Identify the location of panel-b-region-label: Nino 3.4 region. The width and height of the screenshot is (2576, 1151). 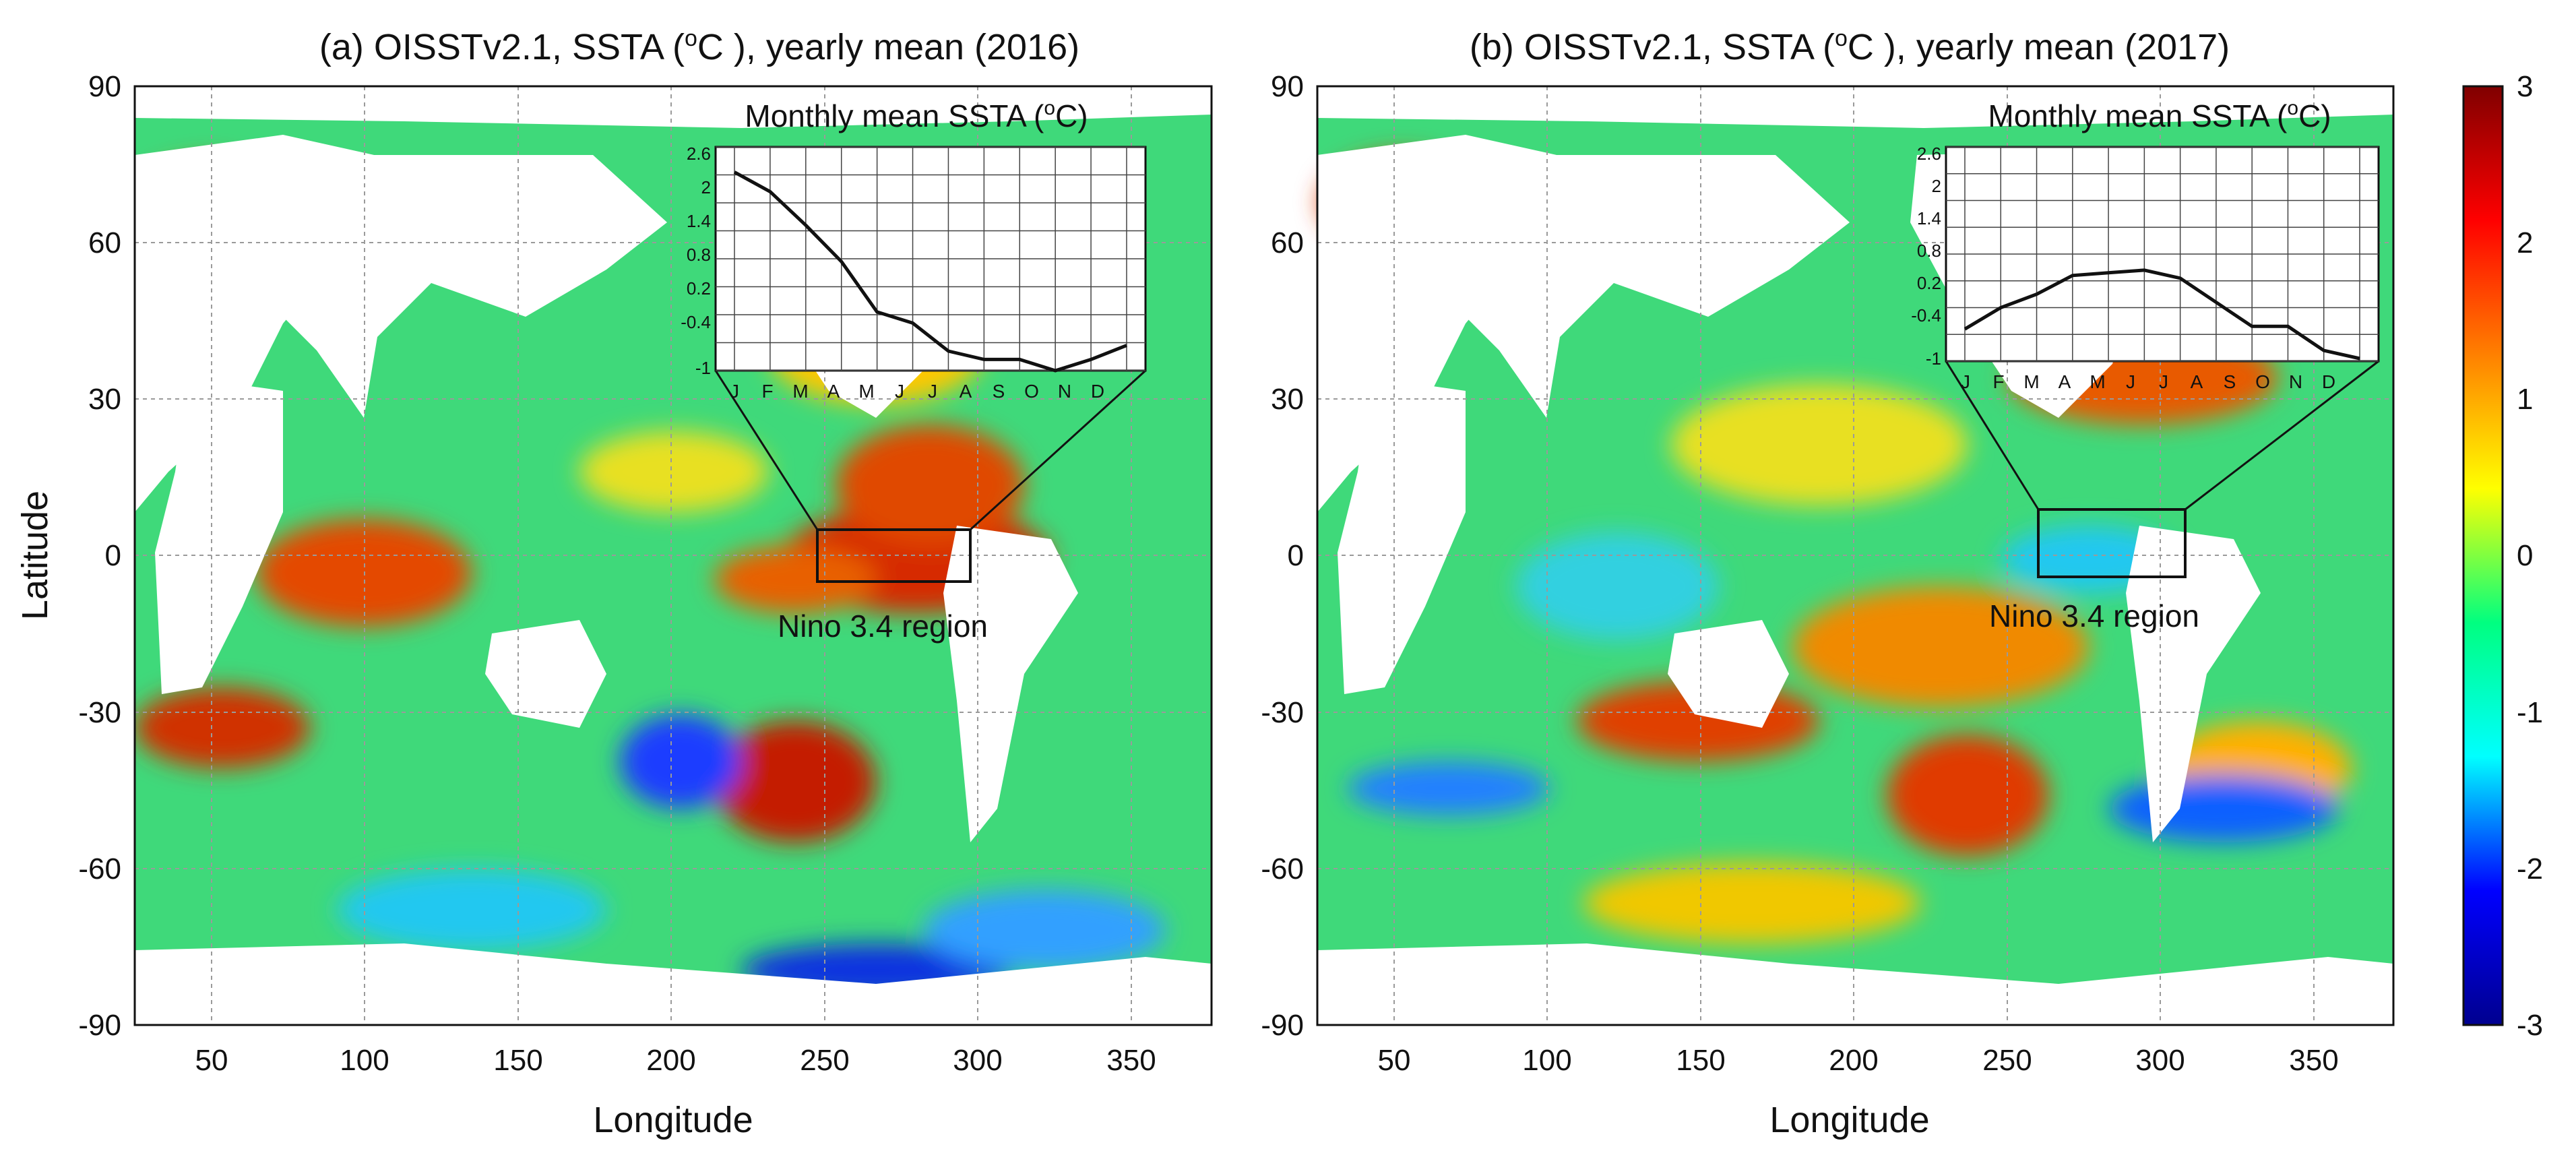
(2094, 615).